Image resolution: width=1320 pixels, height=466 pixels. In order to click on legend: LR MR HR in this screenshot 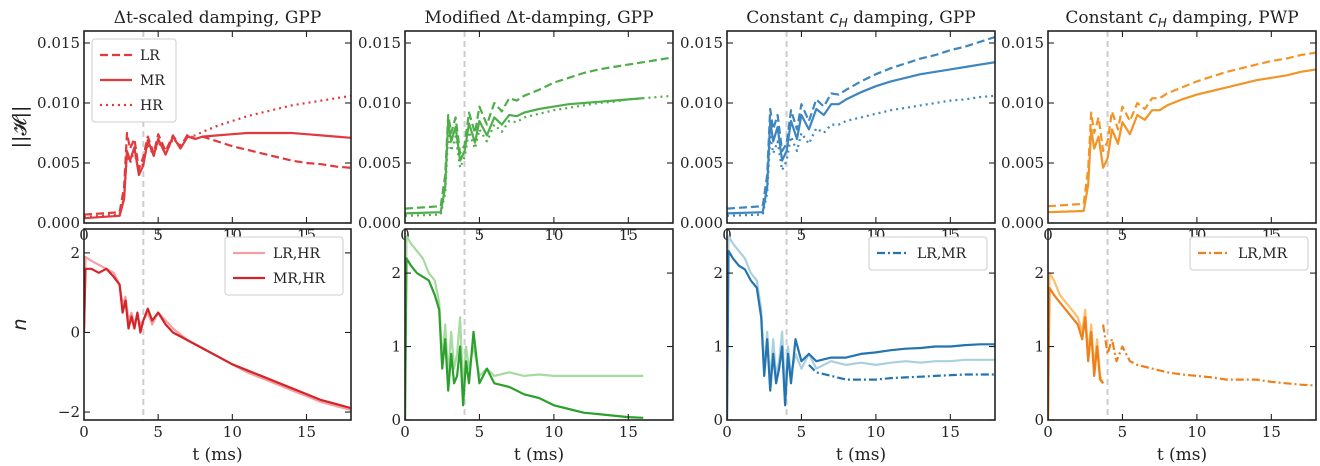, I will do `click(134, 80)`.